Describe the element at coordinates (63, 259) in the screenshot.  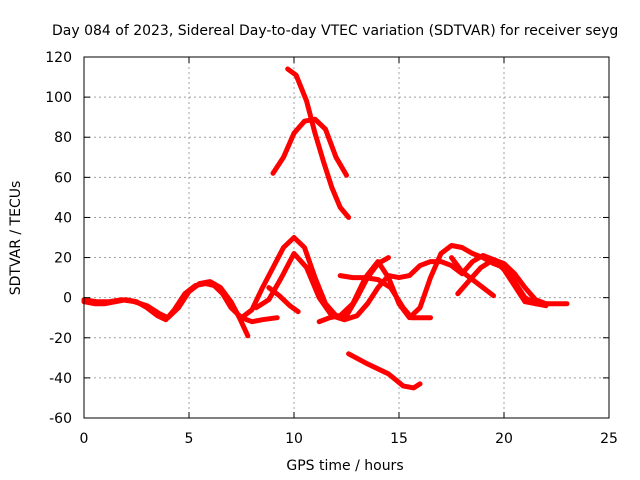
I see `y-tick-label: 20` at that location.